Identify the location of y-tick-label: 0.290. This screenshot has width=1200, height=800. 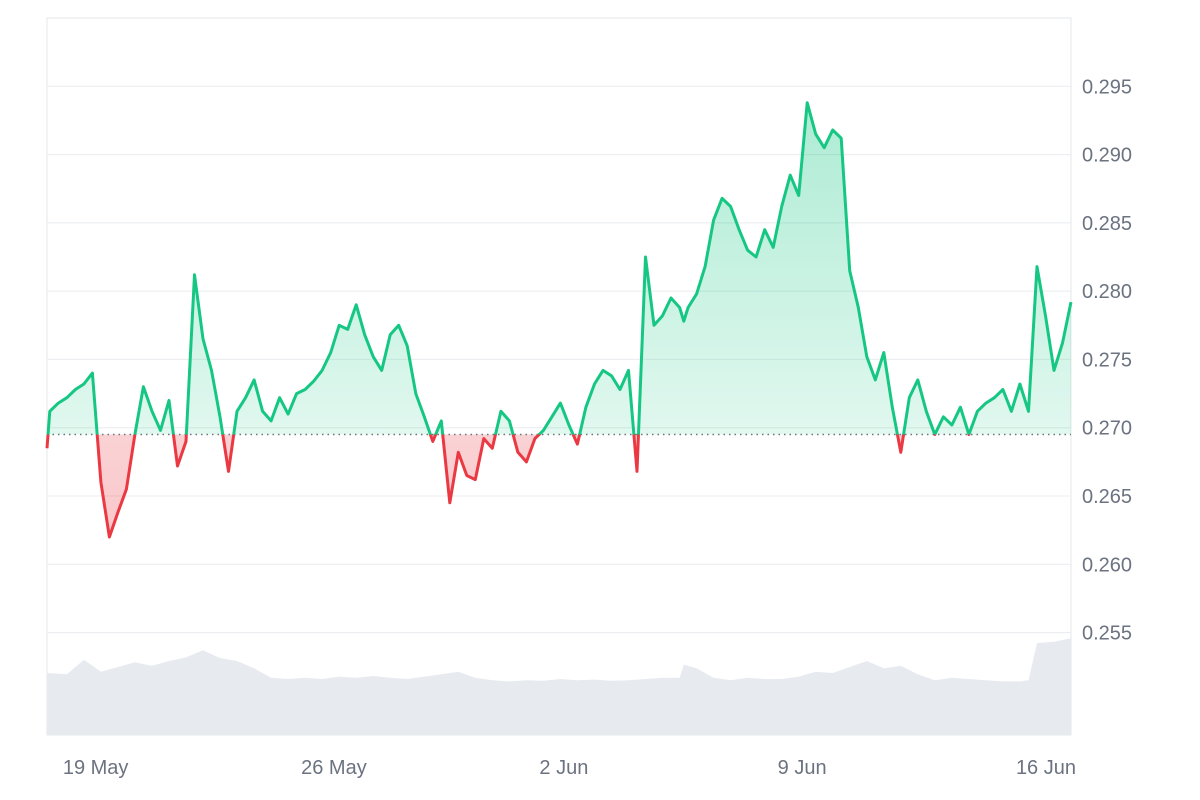
(1107, 156).